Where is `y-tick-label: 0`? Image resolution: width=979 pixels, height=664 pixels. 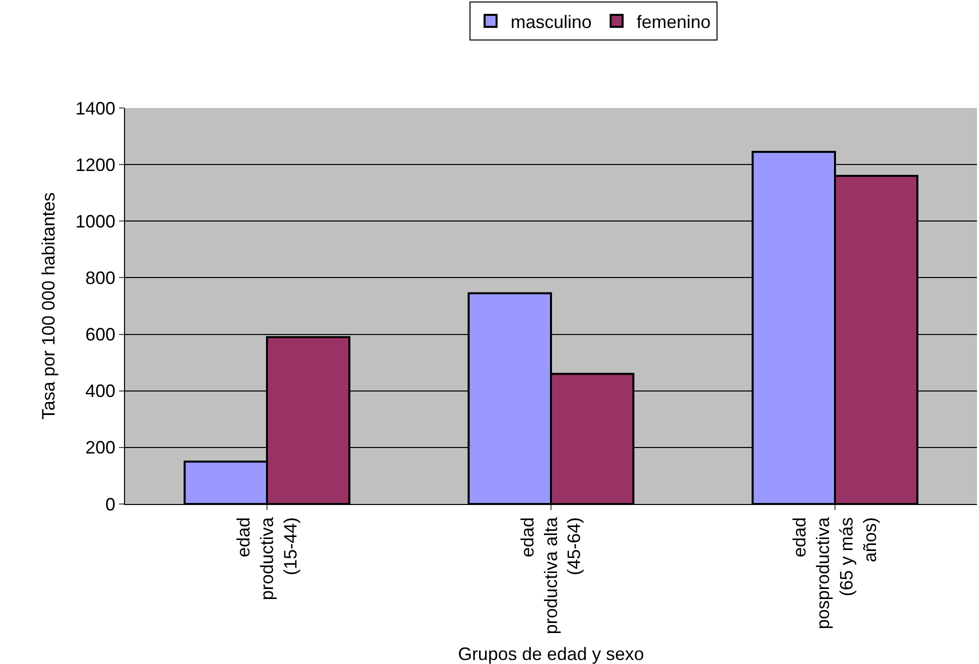 y-tick-label: 0 is located at coordinates (110, 504).